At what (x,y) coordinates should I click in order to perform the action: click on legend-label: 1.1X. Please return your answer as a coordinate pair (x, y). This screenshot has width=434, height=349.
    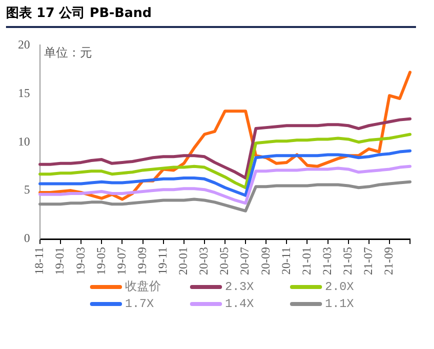
    Looking at the image, I should click on (339, 304).